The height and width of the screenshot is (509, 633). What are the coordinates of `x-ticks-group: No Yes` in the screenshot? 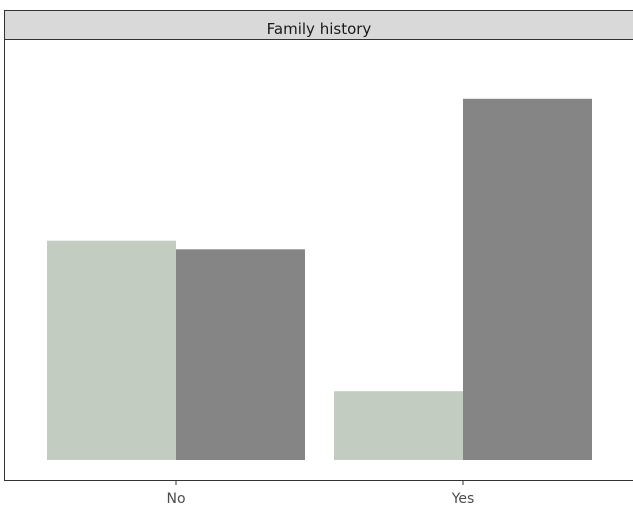 It's located at (320, 493).